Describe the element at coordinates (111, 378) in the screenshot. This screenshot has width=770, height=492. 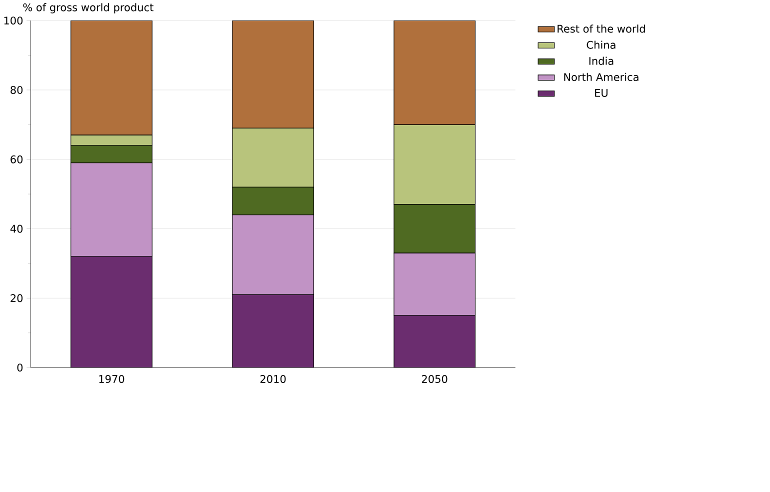
I see `x-tick-label: 1970` at that location.